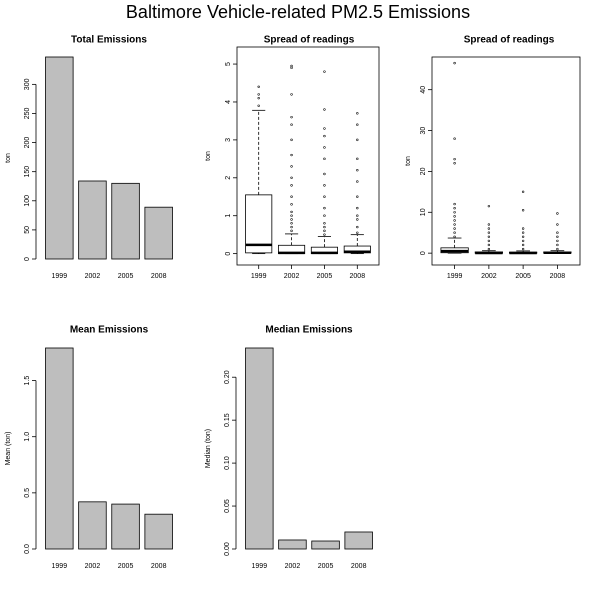 Image resolution: width=600 pixels, height=600 pixels. Describe the element at coordinates (309, 330) in the screenshot. I see `panel-title: Median Emissions` at that location.